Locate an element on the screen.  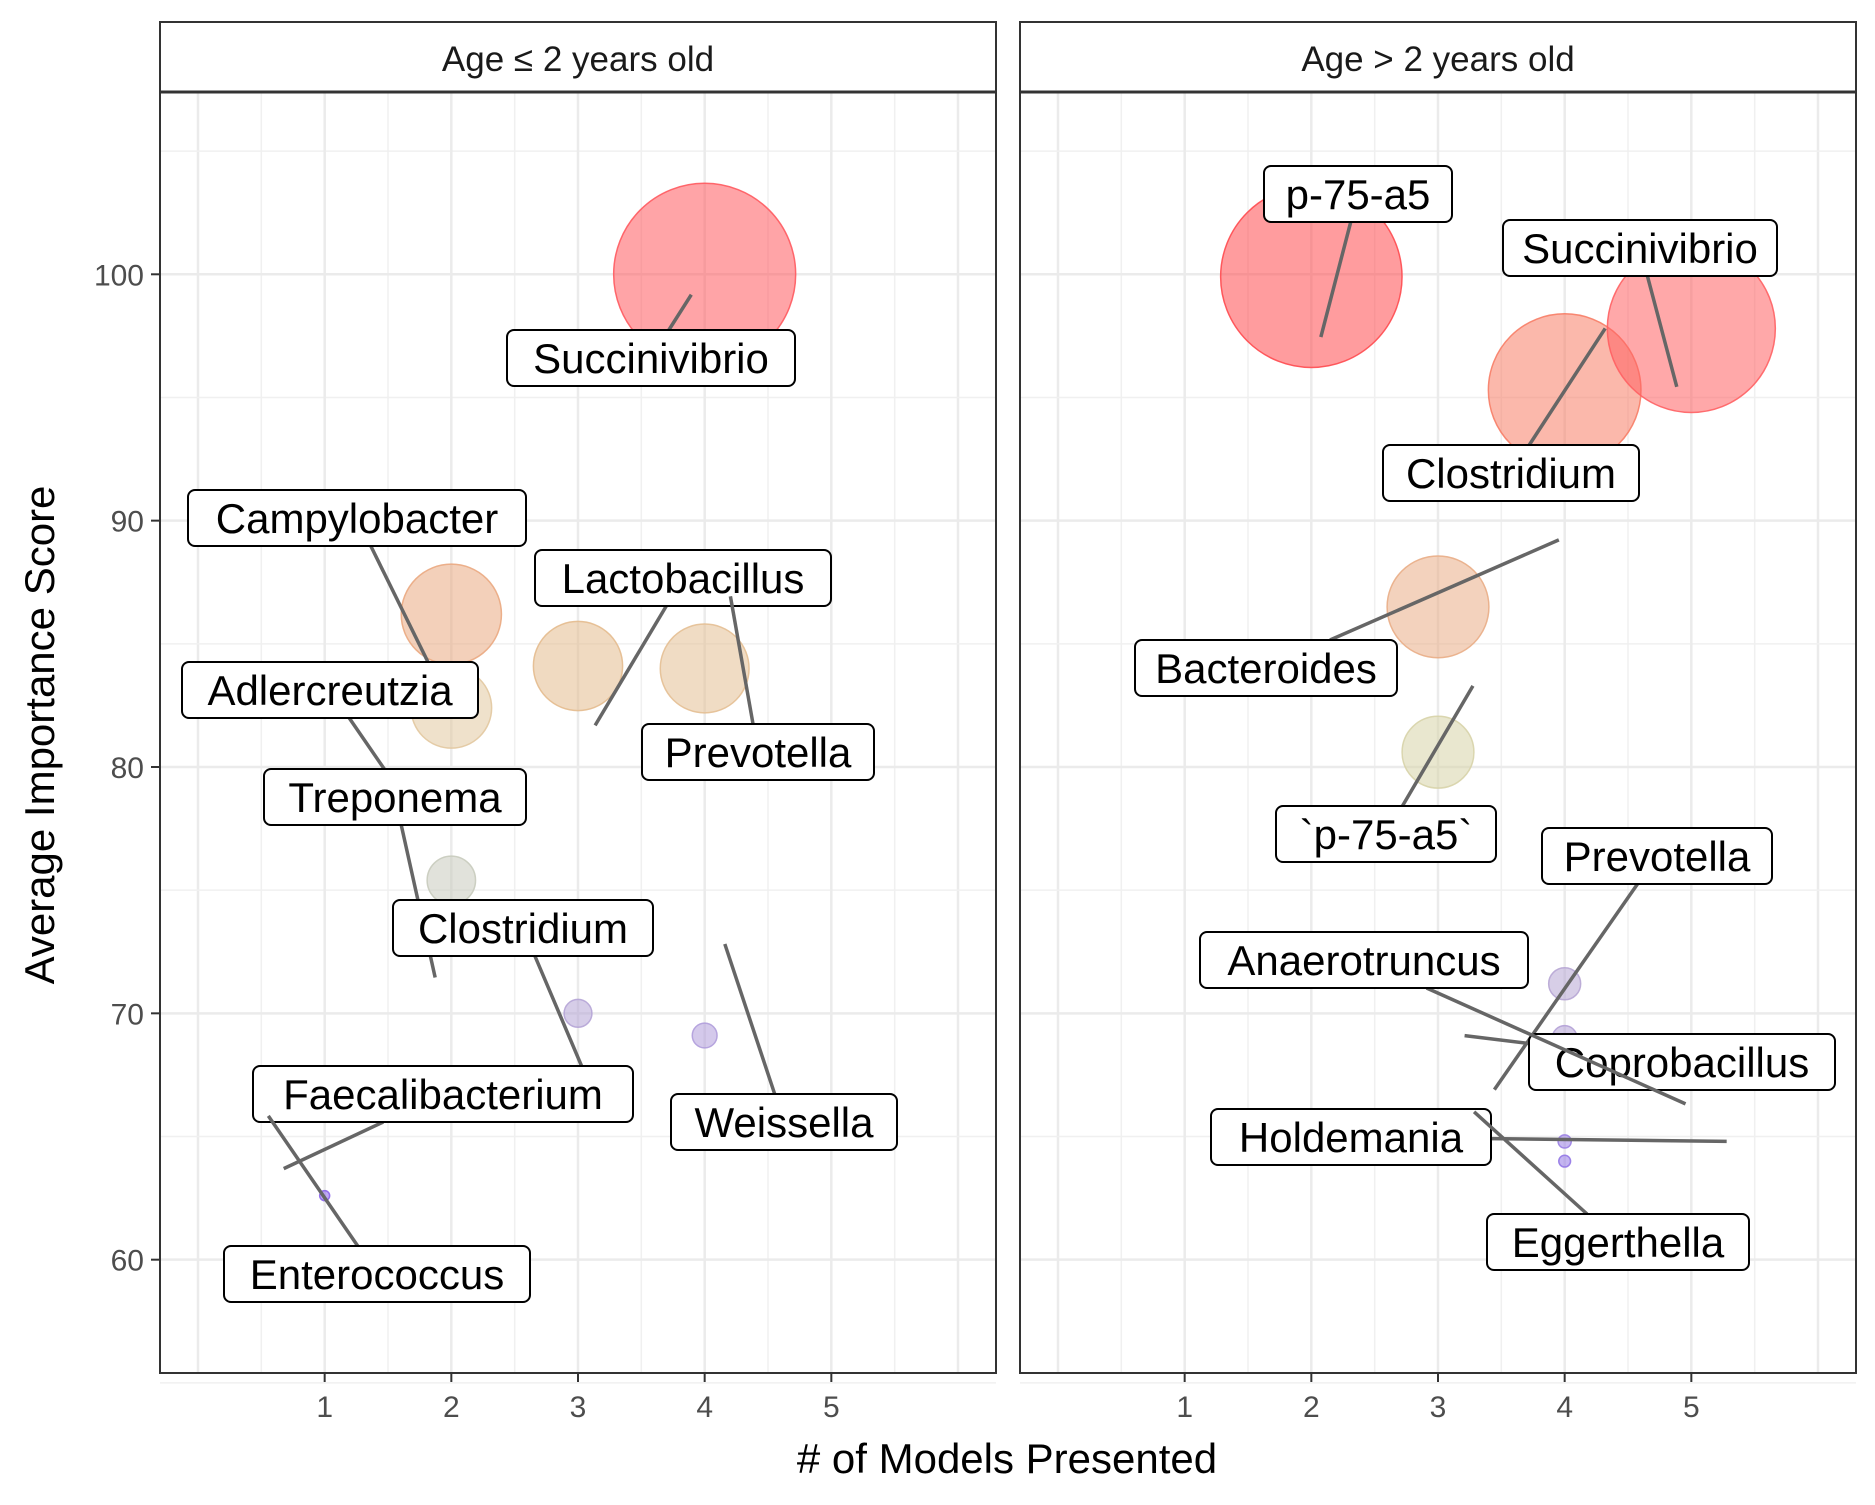
point-label: Lactobacillus is located at coordinates (683, 578).